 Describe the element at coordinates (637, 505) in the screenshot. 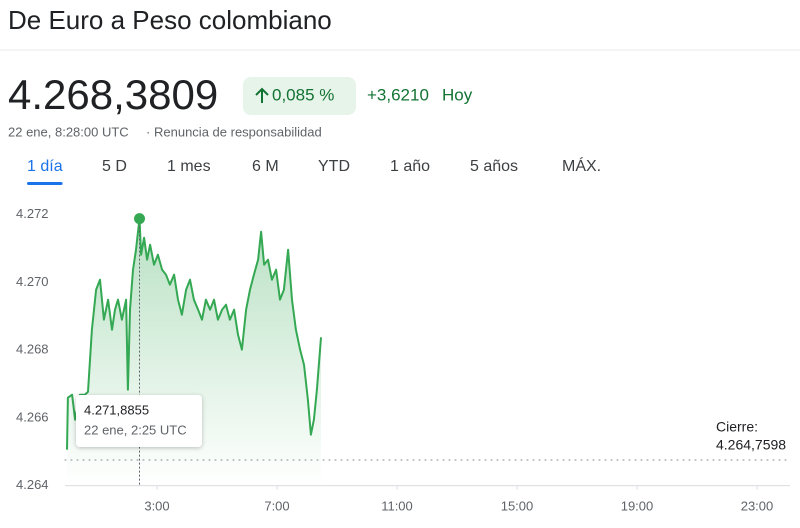

I see `x-tick-label: 19:00` at that location.